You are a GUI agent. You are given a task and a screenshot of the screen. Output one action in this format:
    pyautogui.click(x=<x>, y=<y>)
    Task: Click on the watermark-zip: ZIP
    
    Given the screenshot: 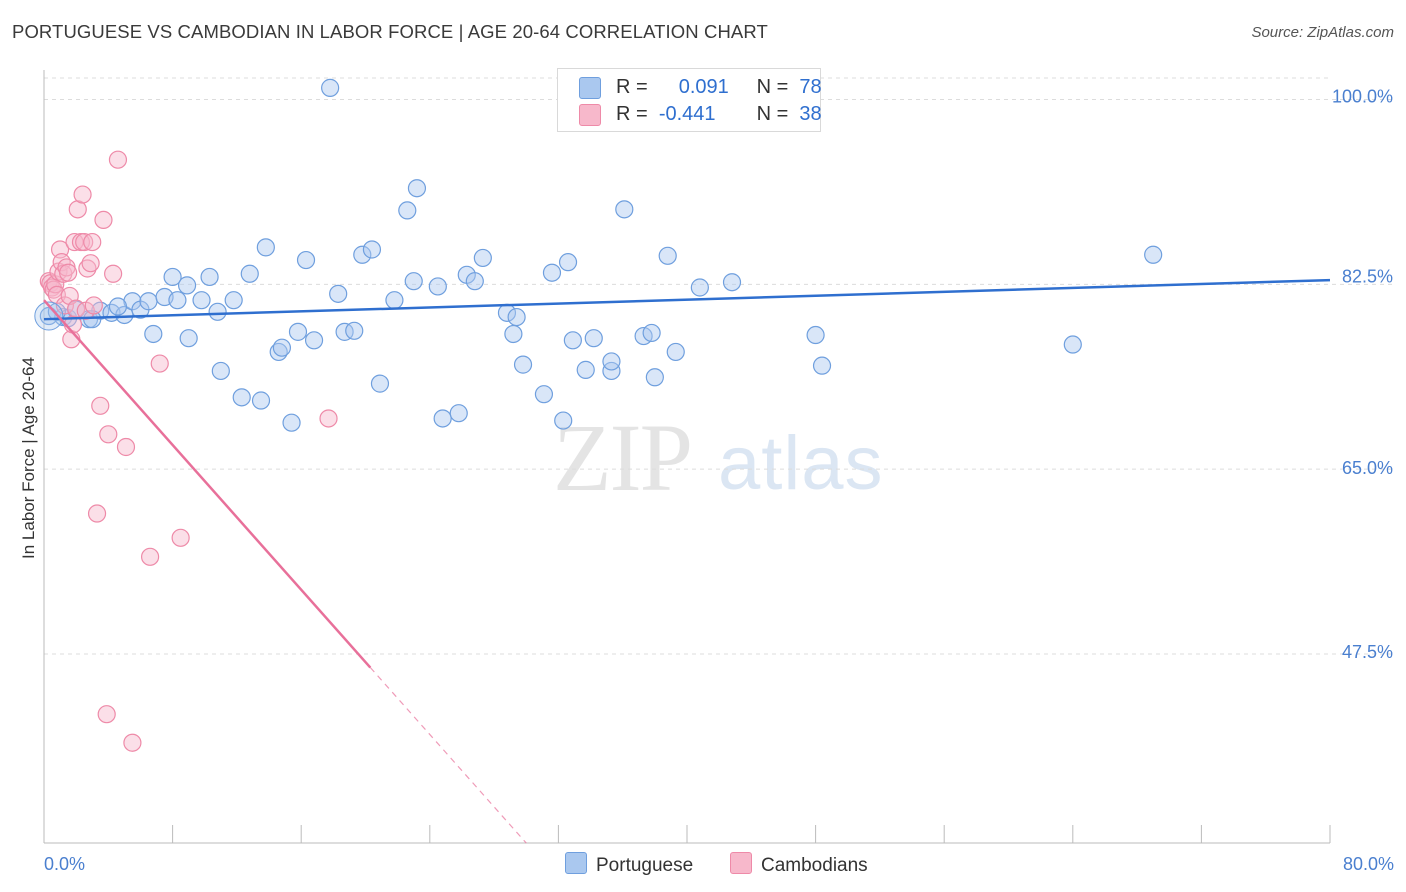 What is the action you would take?
    pyautogui.click(x=623, y=457)
    